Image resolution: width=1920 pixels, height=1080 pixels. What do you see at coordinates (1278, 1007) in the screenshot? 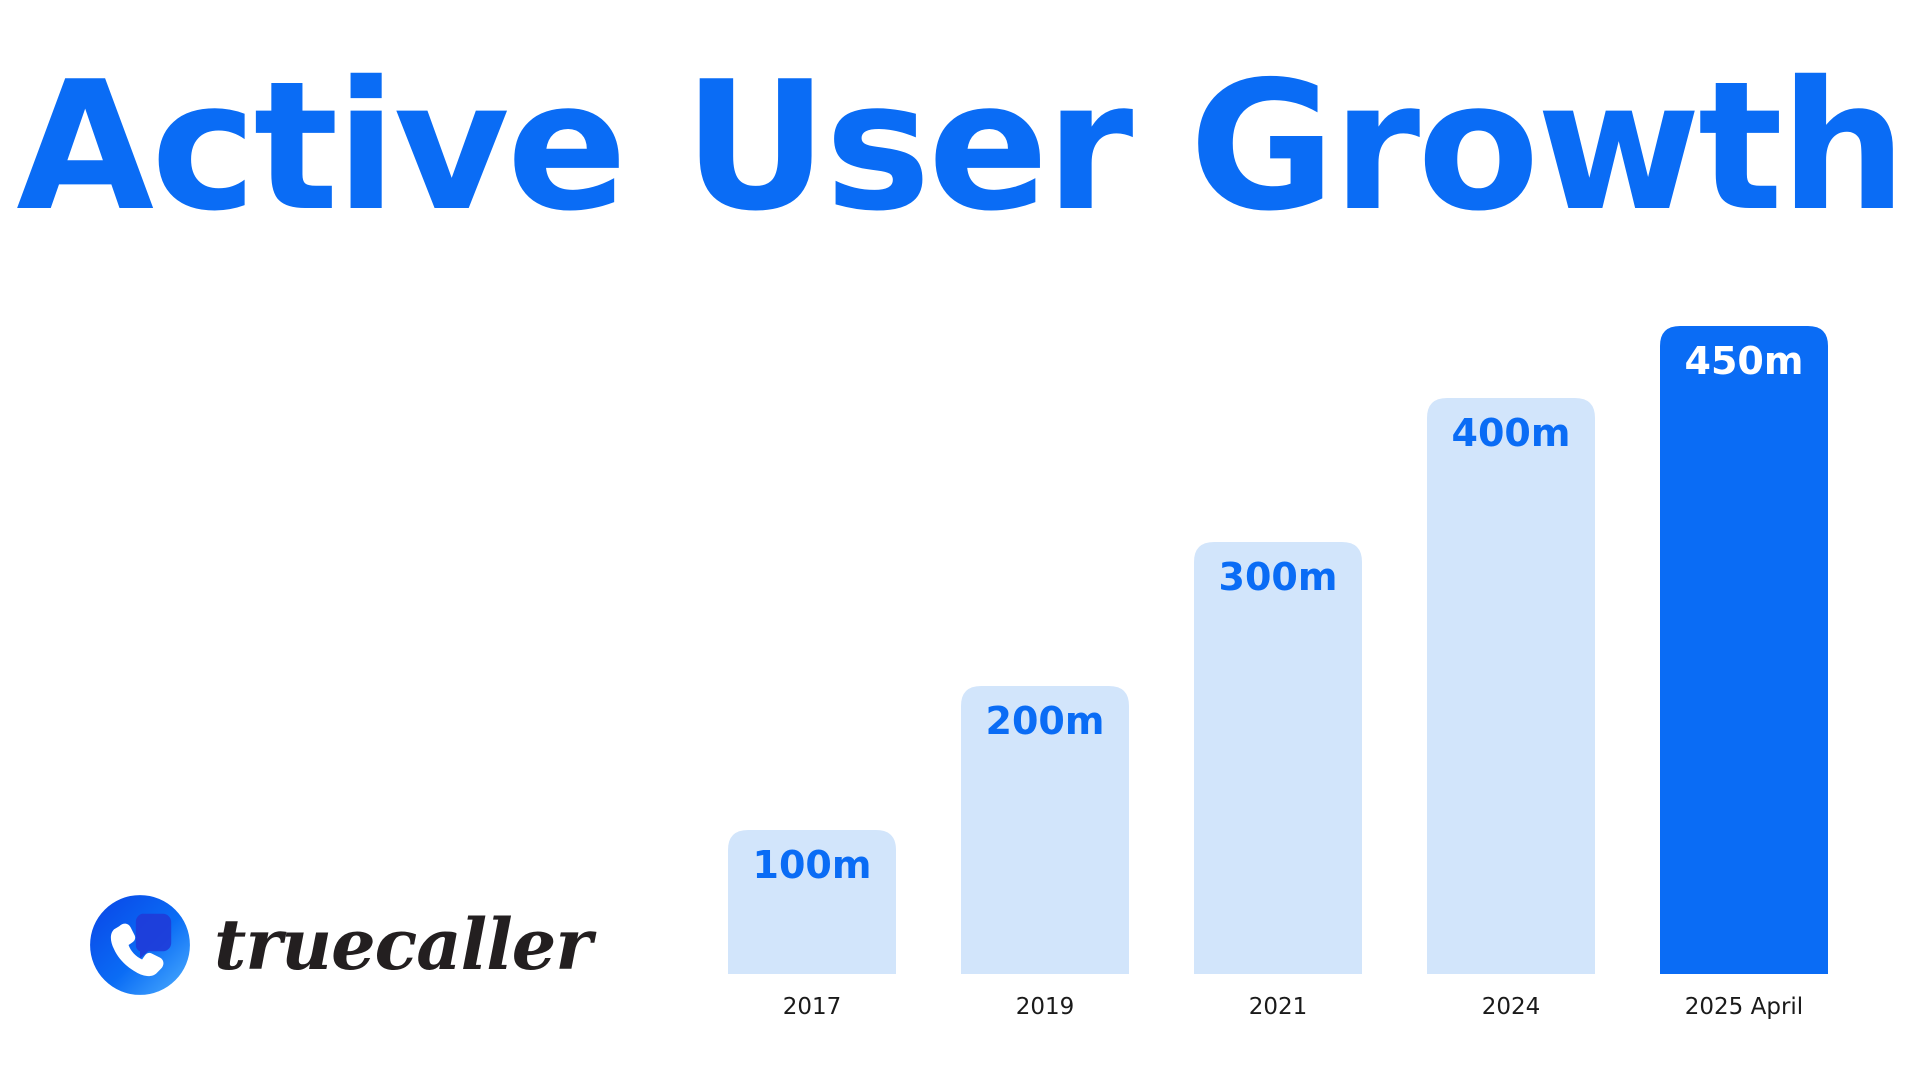
I see `x-tick-label: 2021` at bounding box center [1278, 1007].